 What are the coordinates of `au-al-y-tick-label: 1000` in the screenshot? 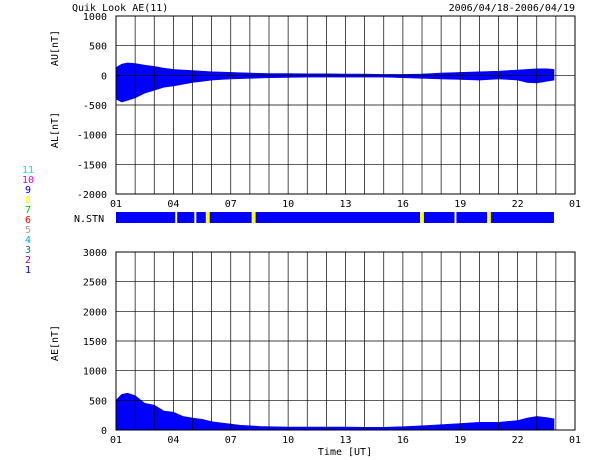 It's located at (95, 17).